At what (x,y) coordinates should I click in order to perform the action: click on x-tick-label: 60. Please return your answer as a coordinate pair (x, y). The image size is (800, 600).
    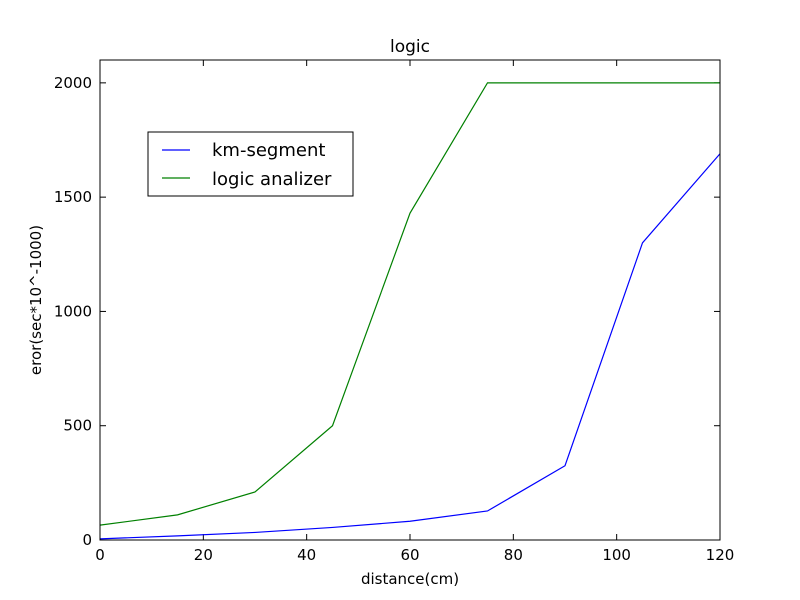
    Looking at the image, I should click on (409, 555).